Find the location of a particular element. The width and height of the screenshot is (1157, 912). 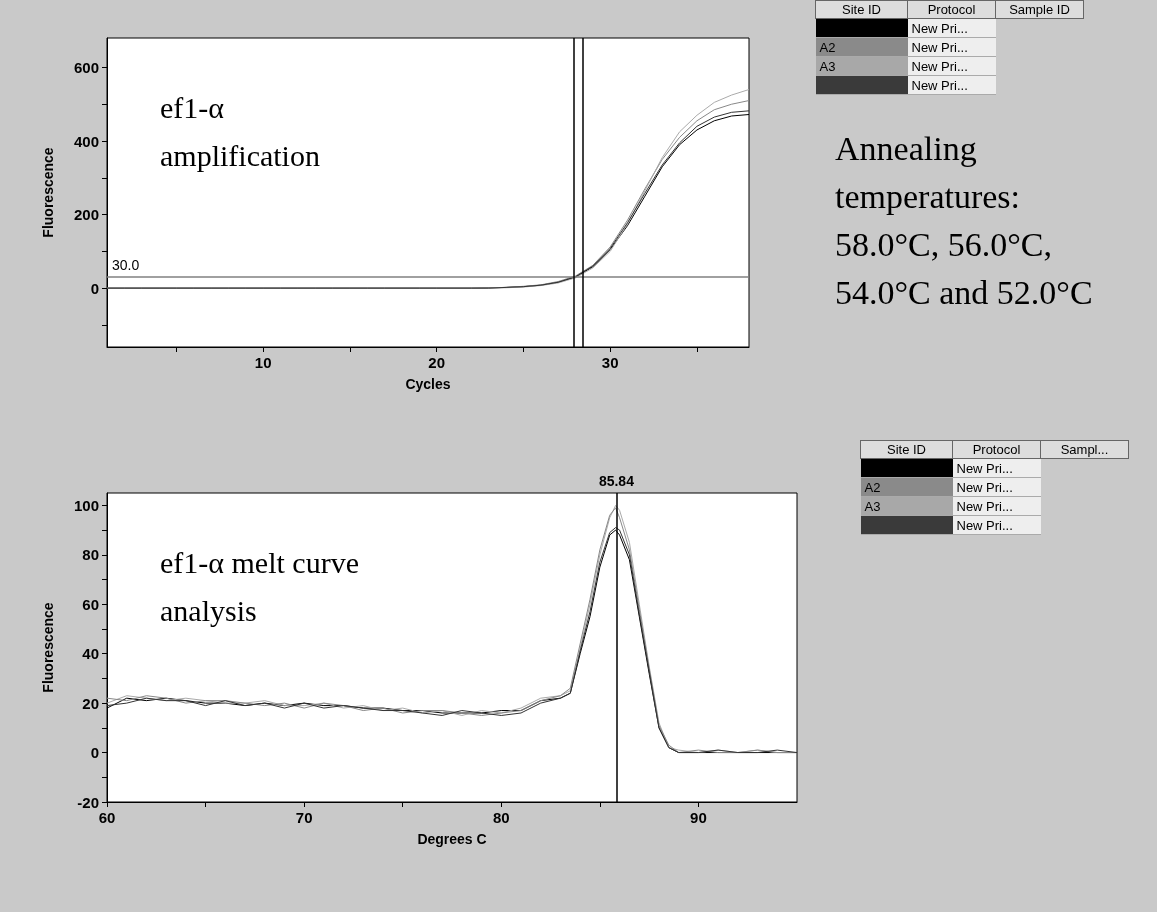

text: Annealing temperatures: 58.0°C, 56.0°C, 54.0°C and 52.0°C is located at coordinates (964, 221).